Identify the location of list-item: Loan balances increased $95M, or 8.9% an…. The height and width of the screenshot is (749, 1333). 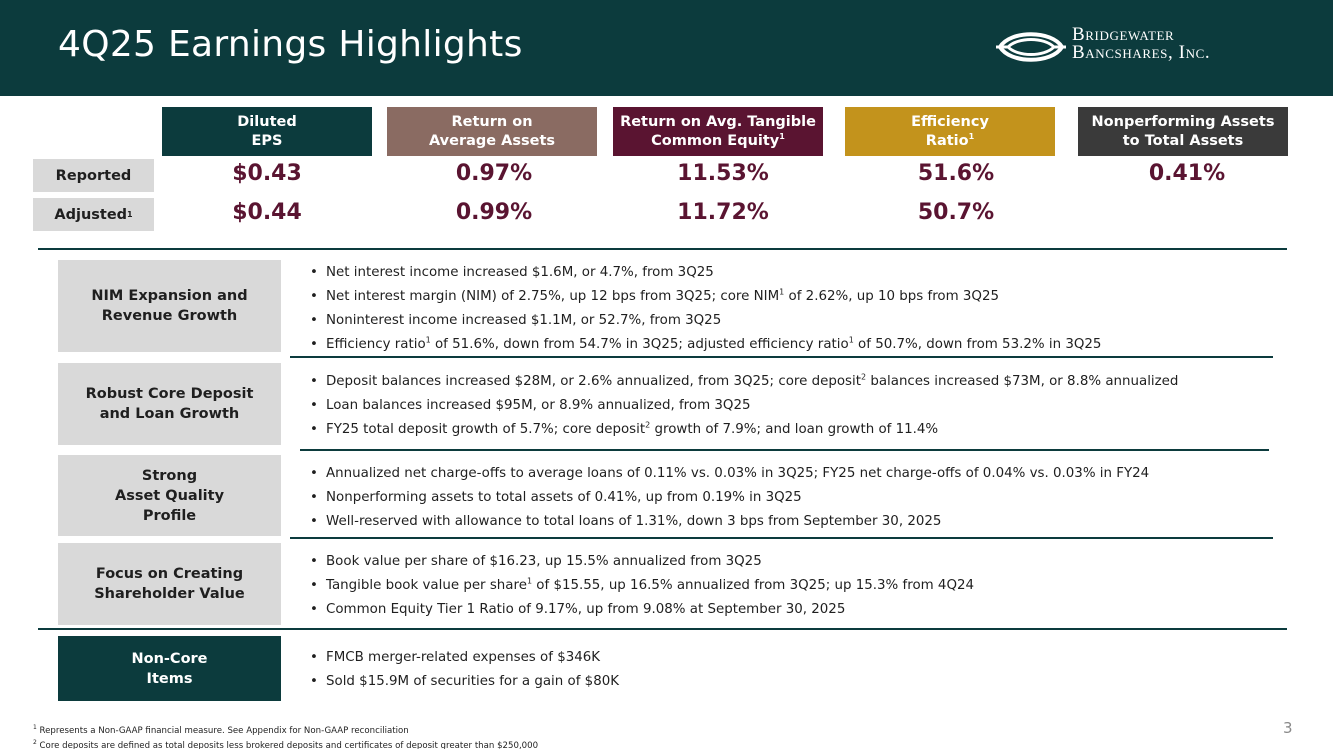
(743, 406).